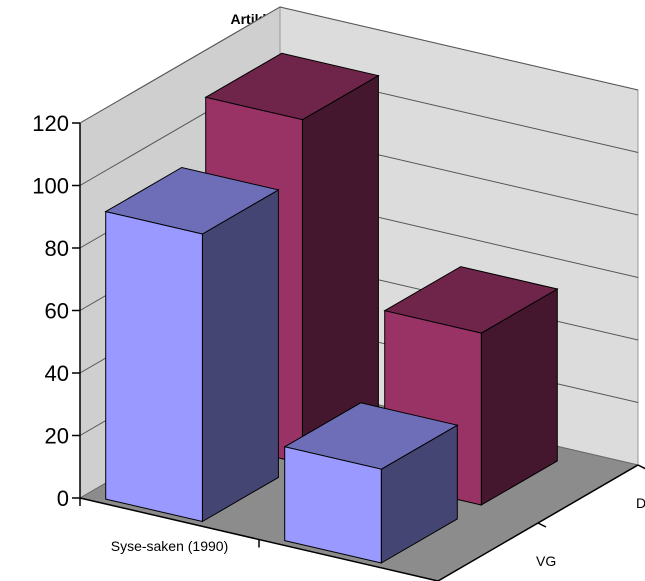 This screenshot has width=645, height=581. I want to click on bar, so click(371, 483).